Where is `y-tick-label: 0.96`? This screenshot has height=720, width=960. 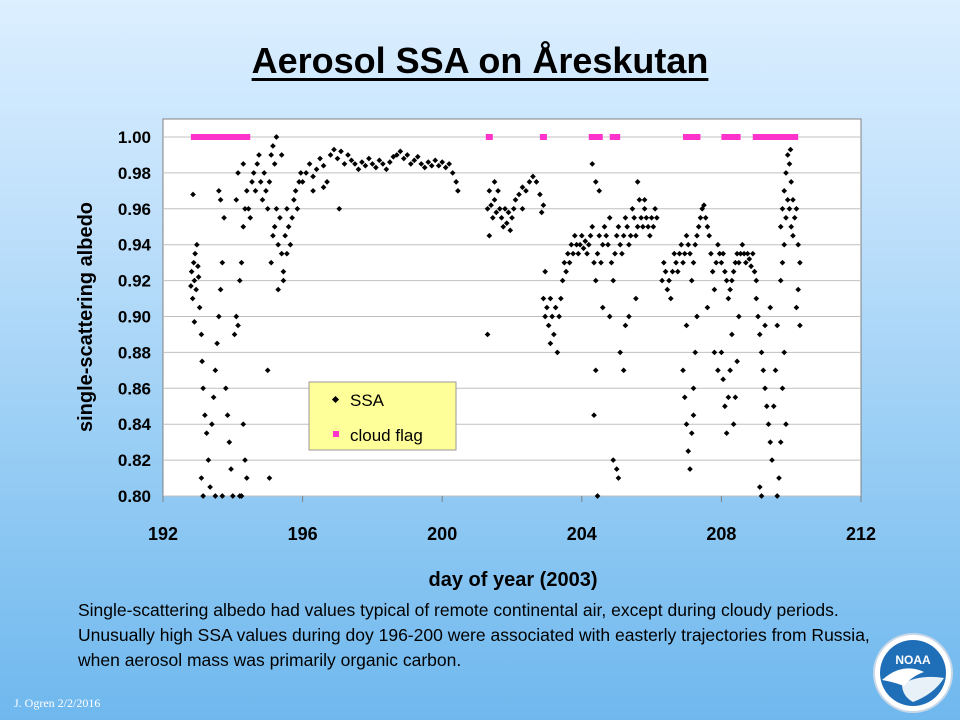 y-tick-label: 0.96 is located at coordinates (134, 209).